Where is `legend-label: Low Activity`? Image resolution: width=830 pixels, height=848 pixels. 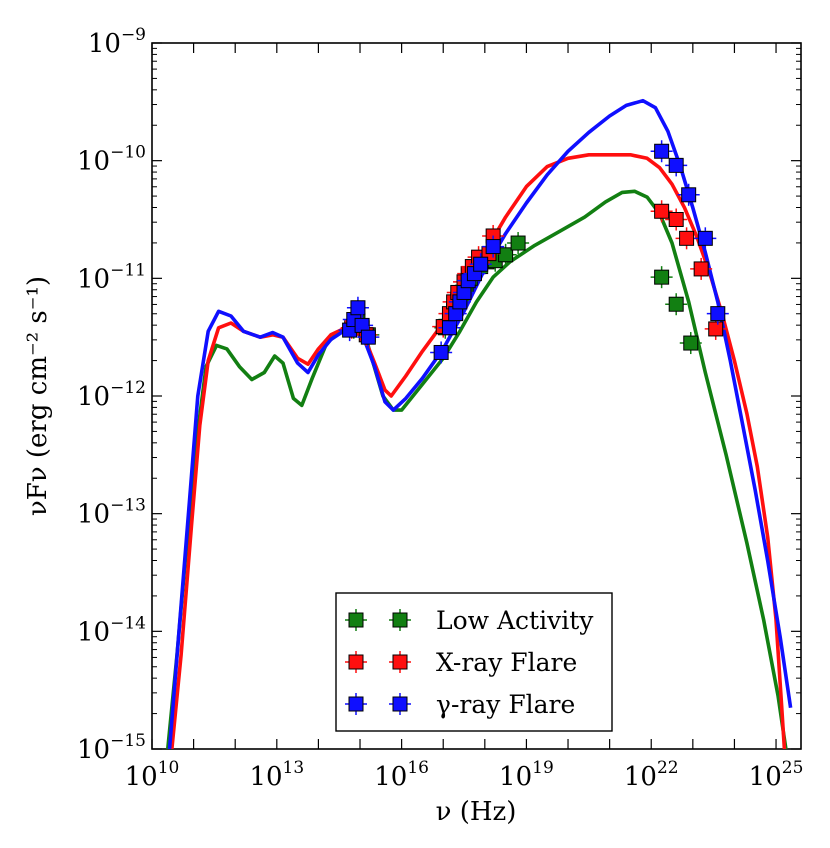
legend-label: Low Activity is located at coordinates (515, 620).